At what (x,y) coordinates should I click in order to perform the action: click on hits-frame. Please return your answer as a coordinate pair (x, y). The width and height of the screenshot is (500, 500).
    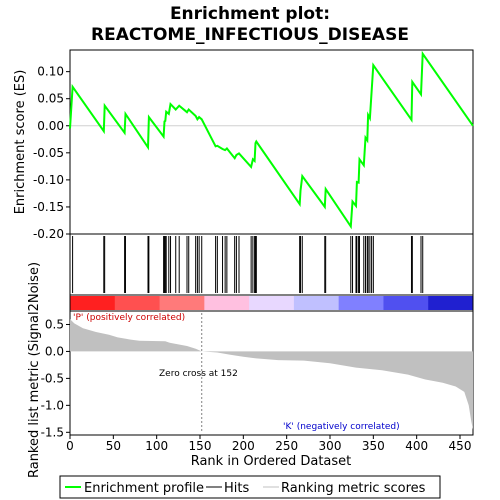
    Looking at the image, I should click on (271, 264).